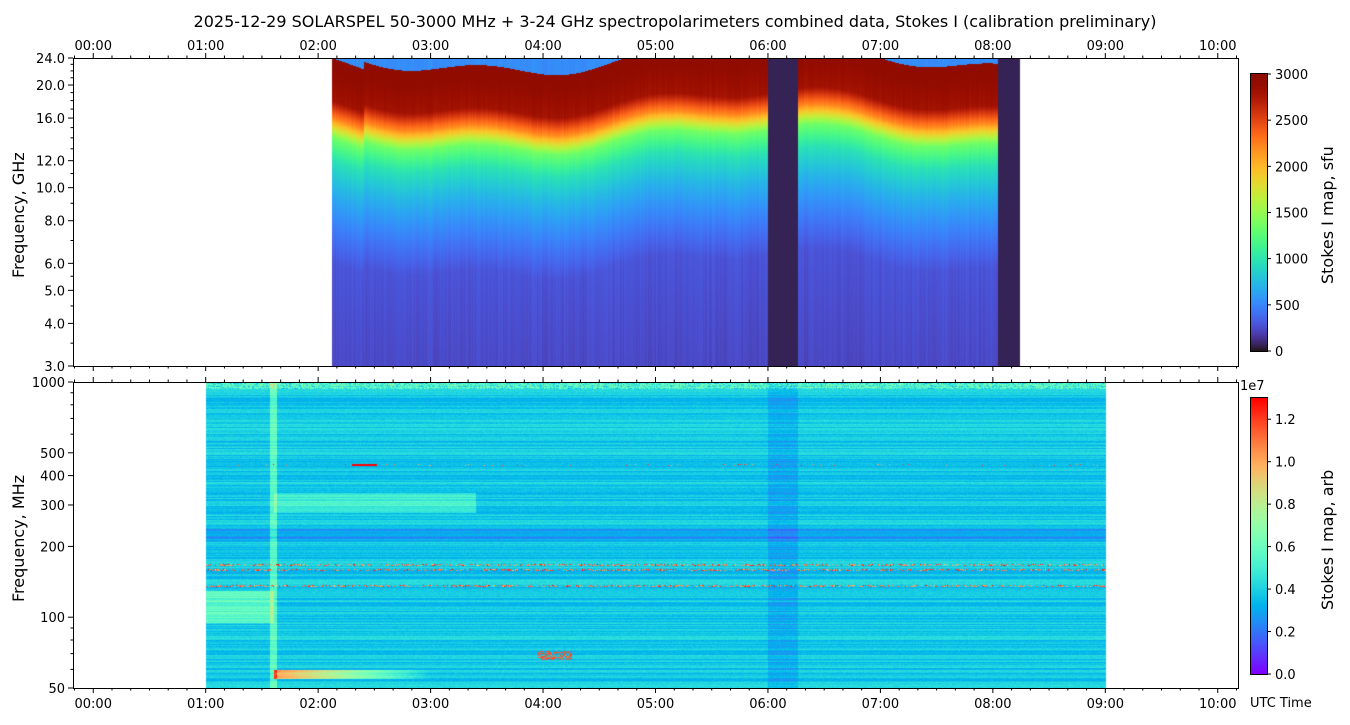 The width and height of the screenshot is (1350, 725). Describe the element at coordinates (50, 59) in the screenshot. I see `top-y-tick-label: 24.0` at that location.